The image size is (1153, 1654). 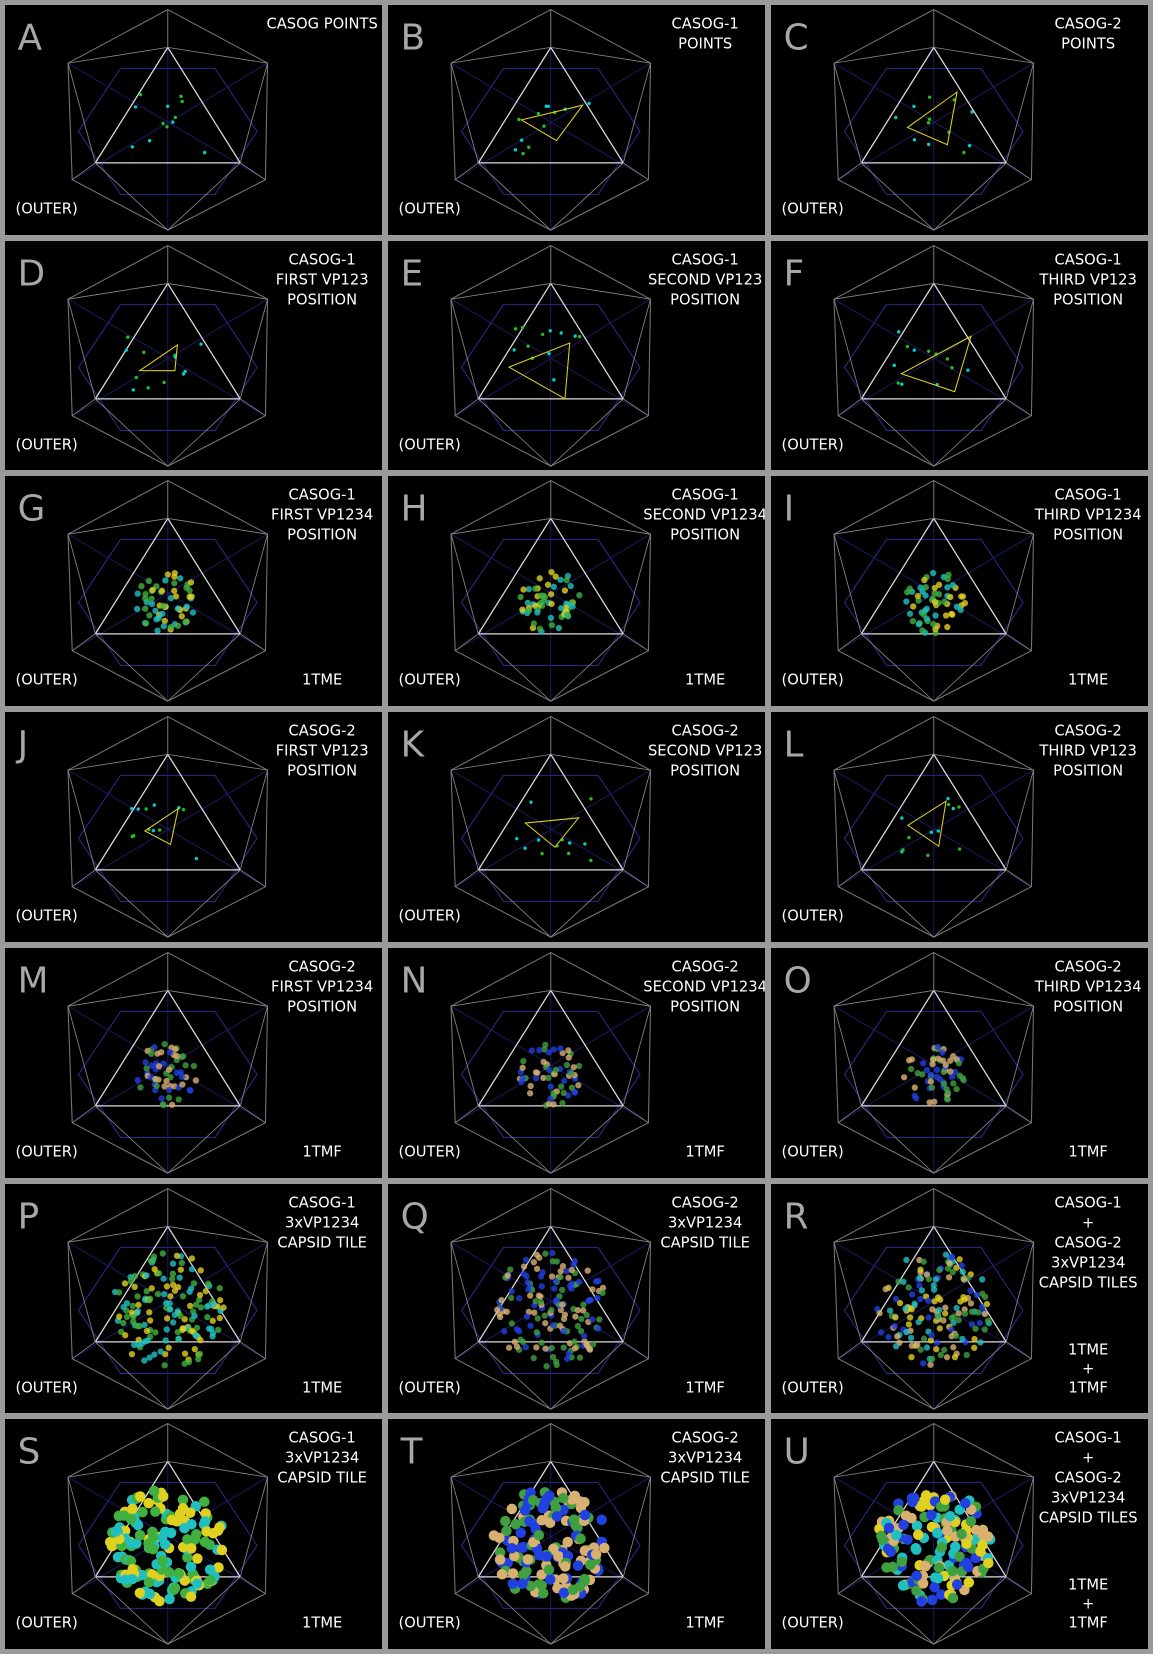 What do you see at coordinates (1088, 1585) in the screenshot?
I see `pdb-code: 1TME` at bounding box center [1088, 1585].